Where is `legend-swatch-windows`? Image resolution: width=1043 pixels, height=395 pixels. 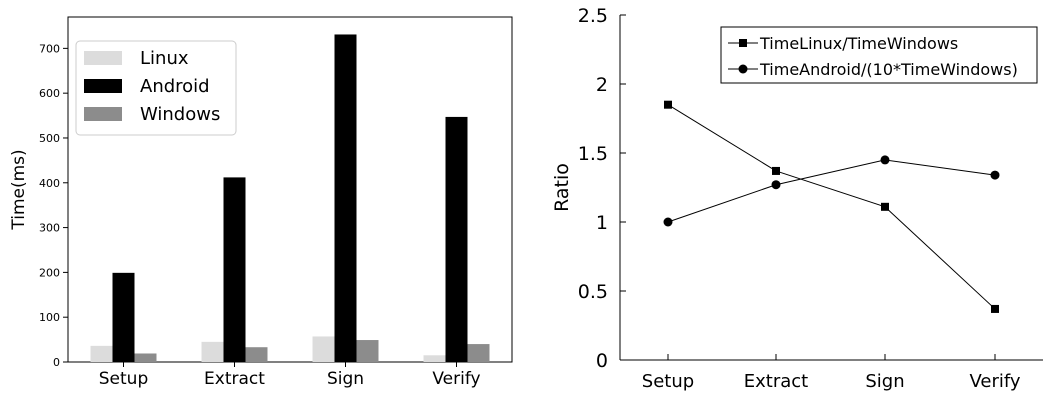
legend-swatch-windows is located at coordinates (103, 114).